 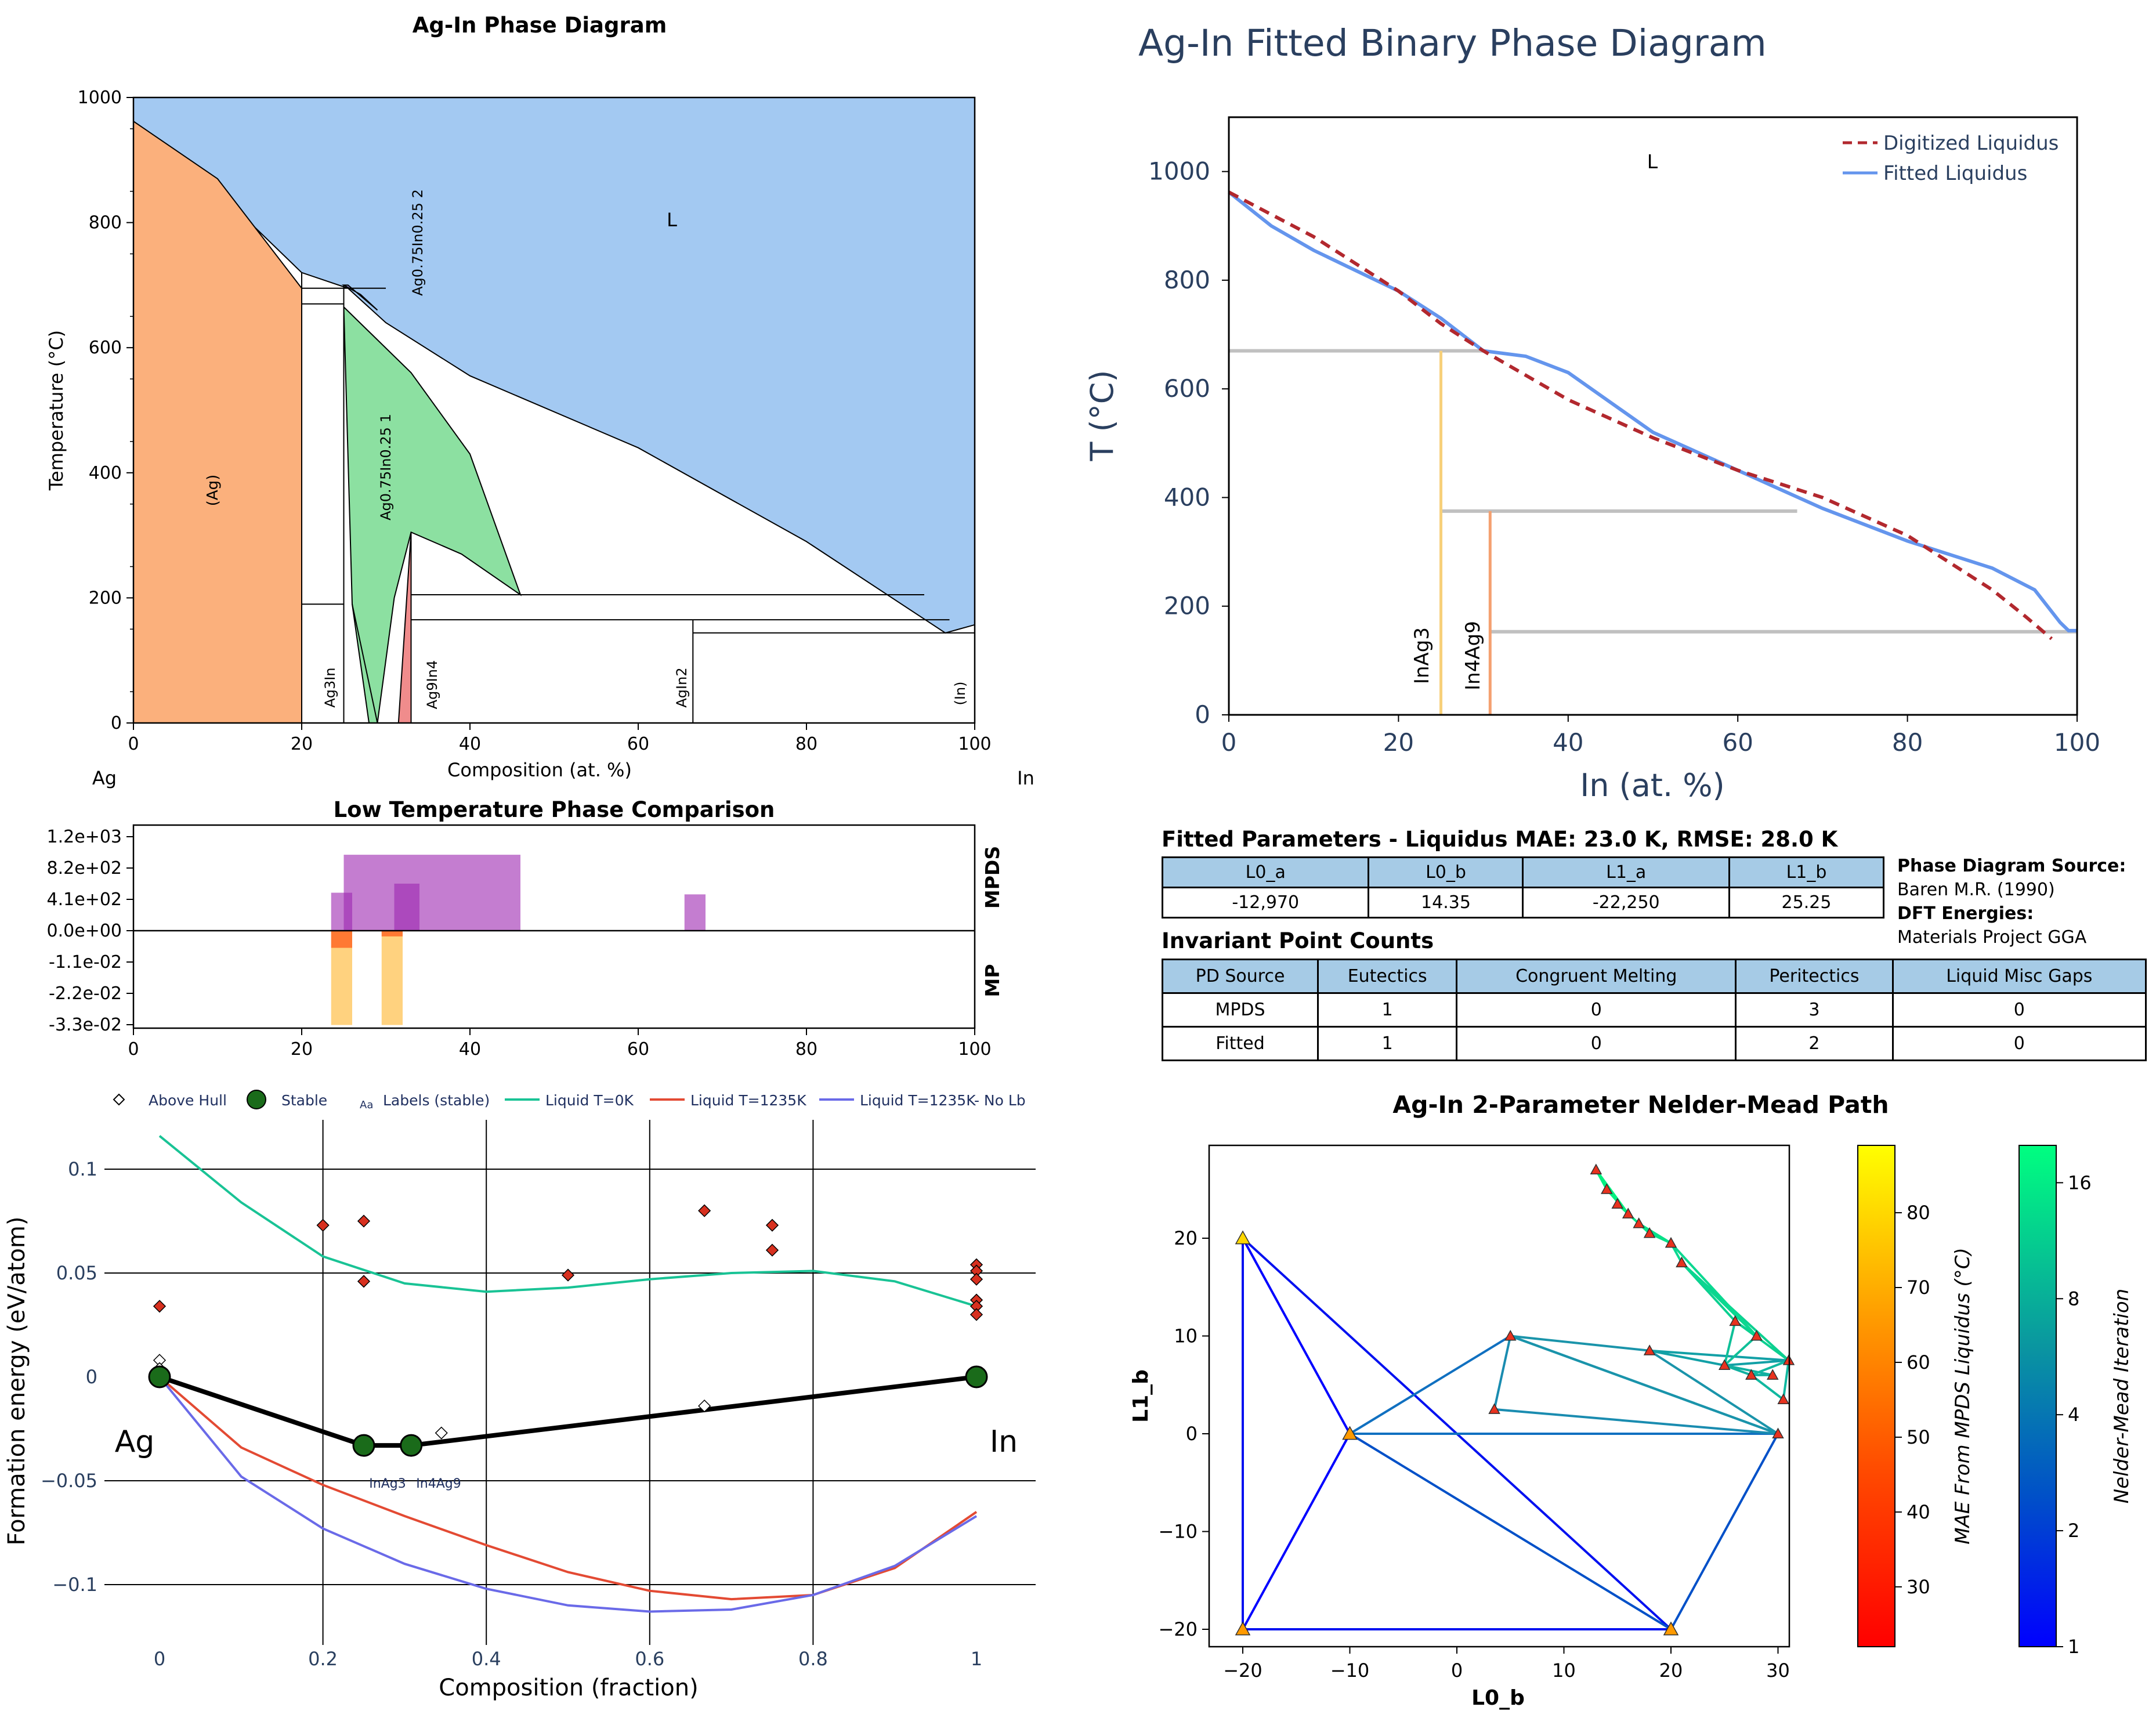 What do you see at coordinates (1102, 416) in the screenshot?
I see `fitted-ylabel: T (°C)` at bounding box center [1102, 416].